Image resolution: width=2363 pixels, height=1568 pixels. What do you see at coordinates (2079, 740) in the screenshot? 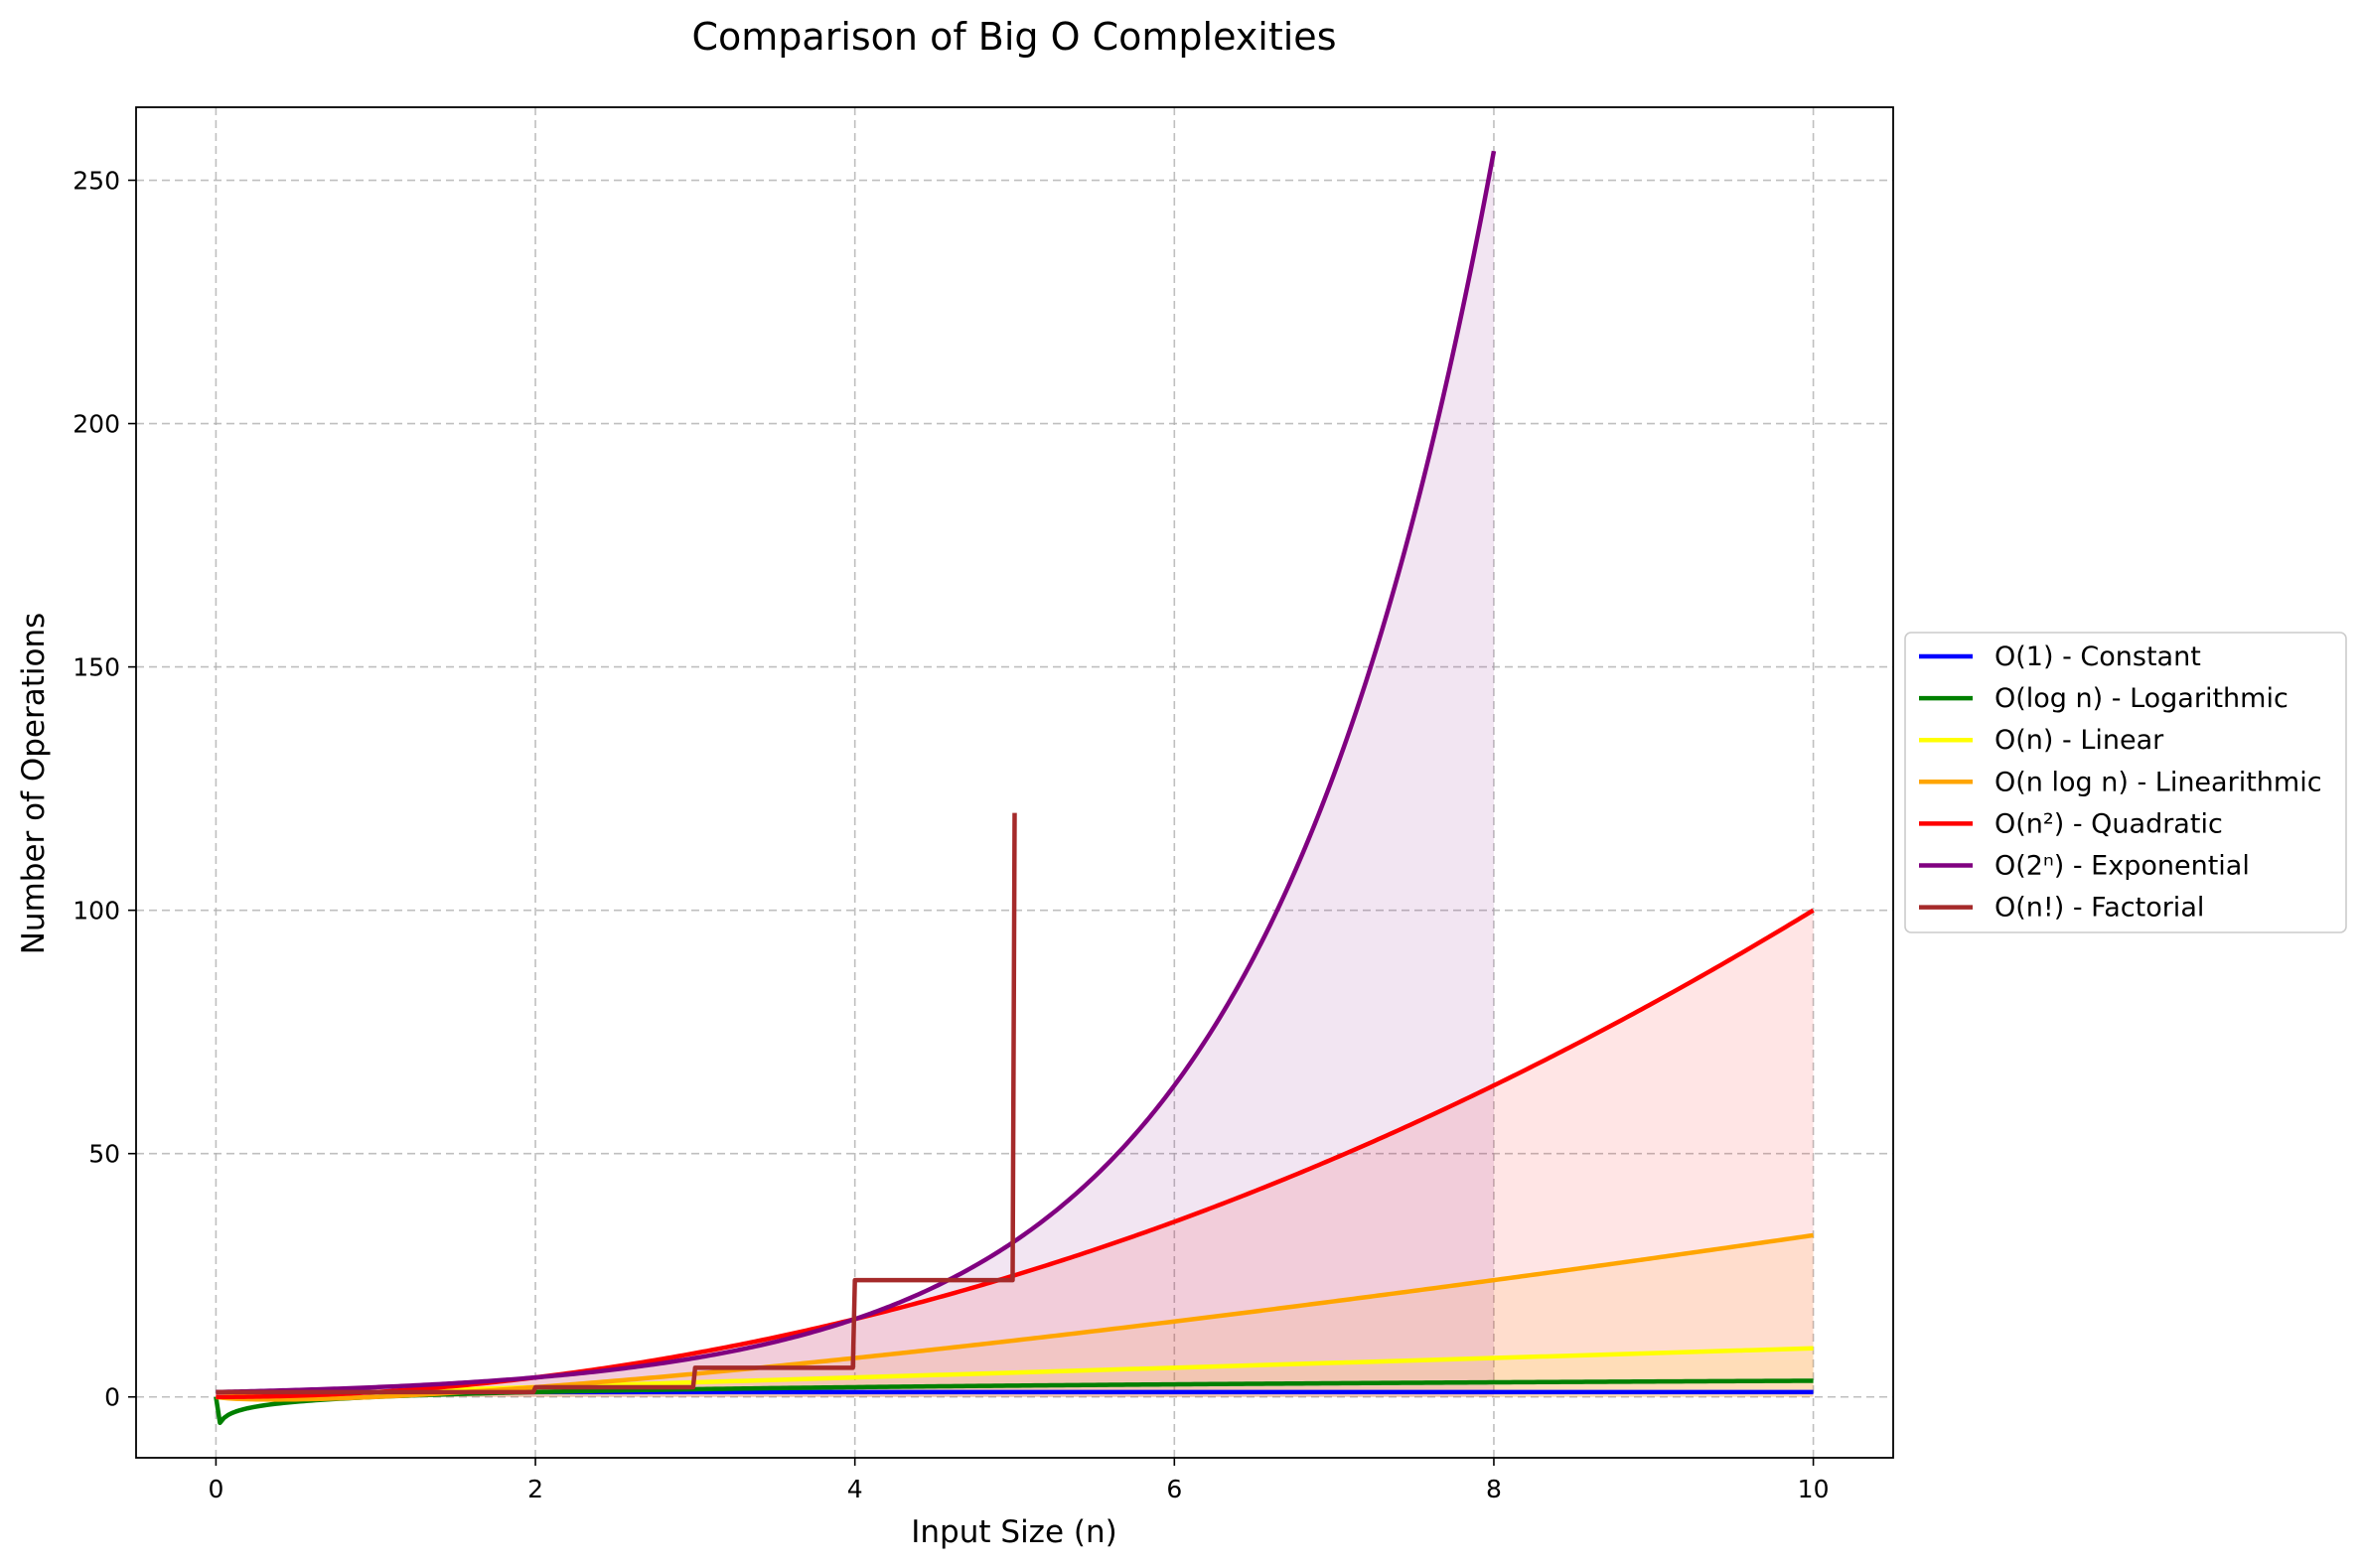
I see `legend-label: O(n) - Linear` at bounding box center [2079, 740].